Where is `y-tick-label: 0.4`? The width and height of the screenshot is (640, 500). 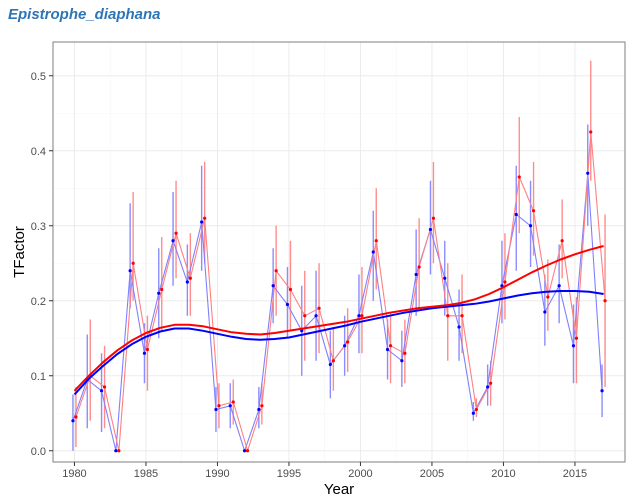
y-tick-label: 0.4 is located at coordinates (38, 152).